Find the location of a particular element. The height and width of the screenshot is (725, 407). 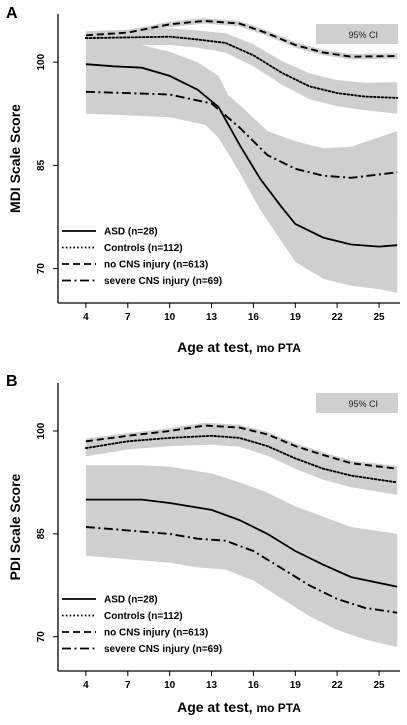

panel-letter-b: B is located at coordinates (12, 381).